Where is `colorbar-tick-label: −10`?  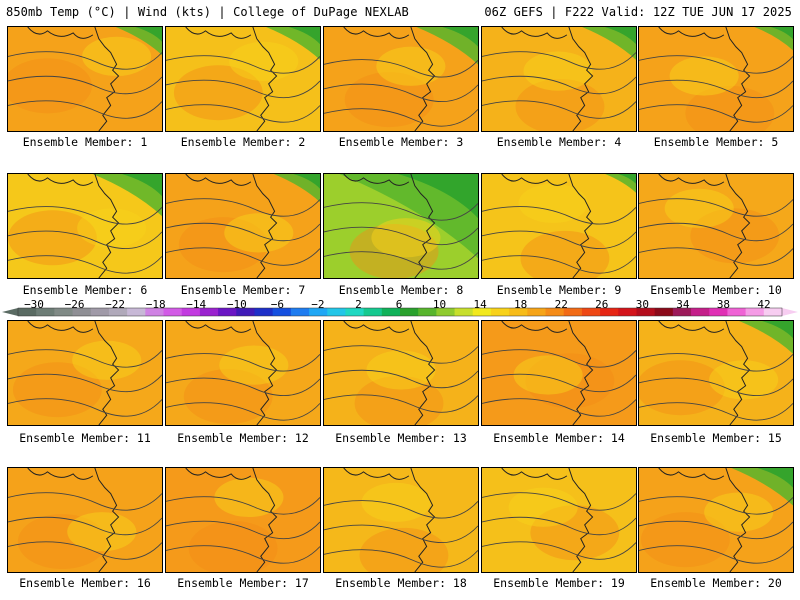 colorbar-tick-label: −10 is located at coordinates (236, 304).